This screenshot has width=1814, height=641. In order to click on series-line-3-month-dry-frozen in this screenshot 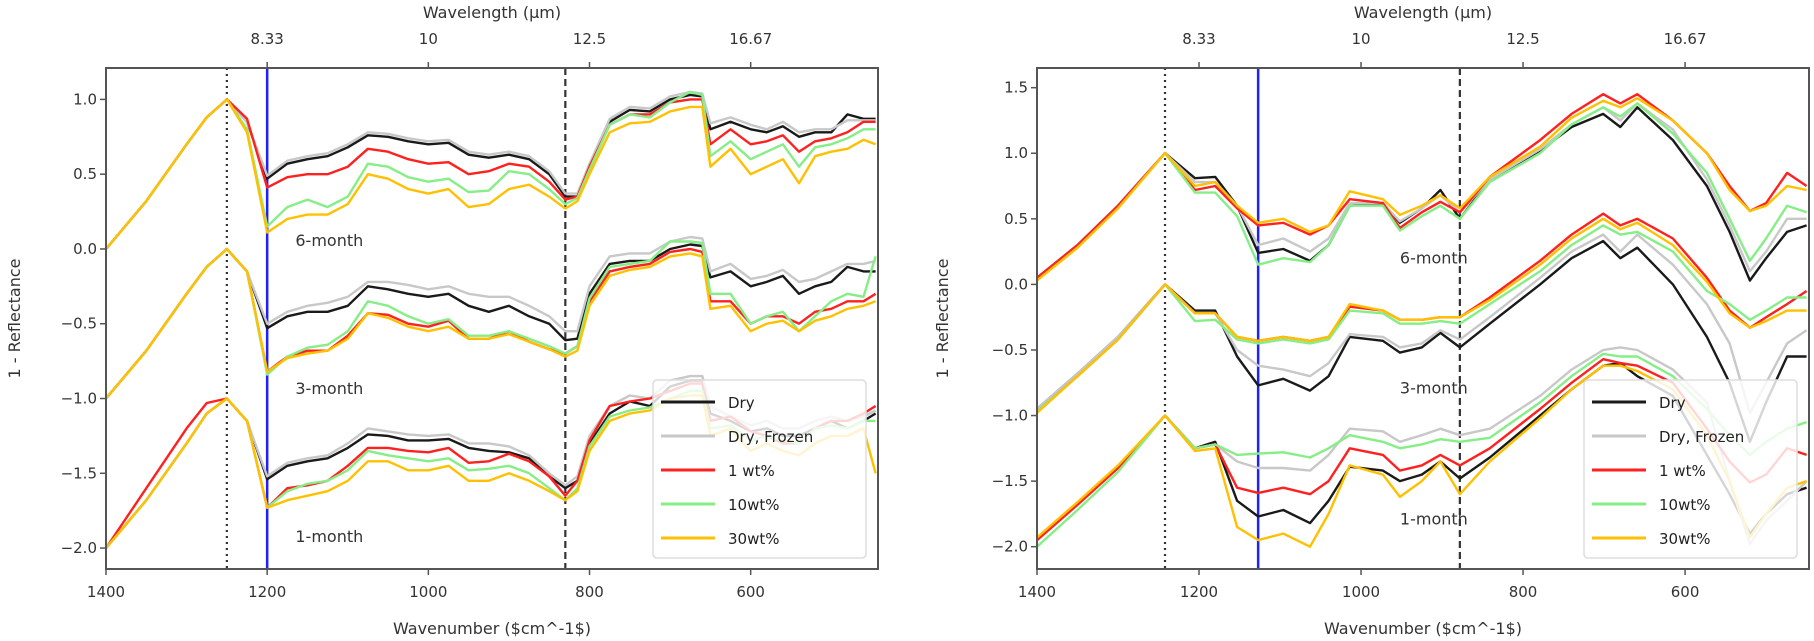, I will do `click(491, 317)`.